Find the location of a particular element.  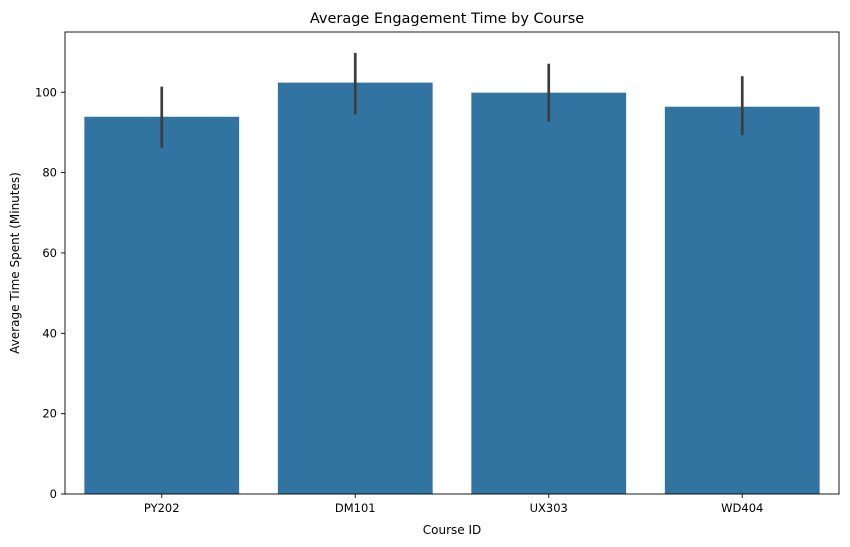

x-axis: PY202 DM101 UX303 WD404 is located at coordinates (453, 504).